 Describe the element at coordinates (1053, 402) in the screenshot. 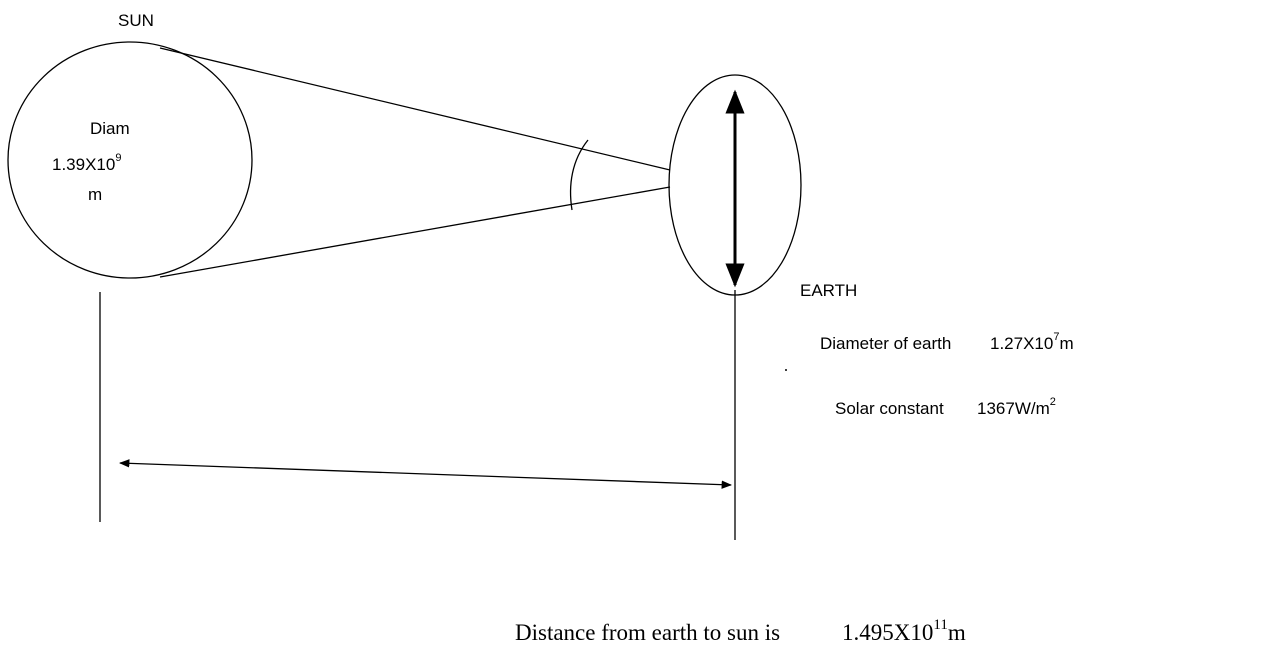

I see `exponent: 2` at that location.